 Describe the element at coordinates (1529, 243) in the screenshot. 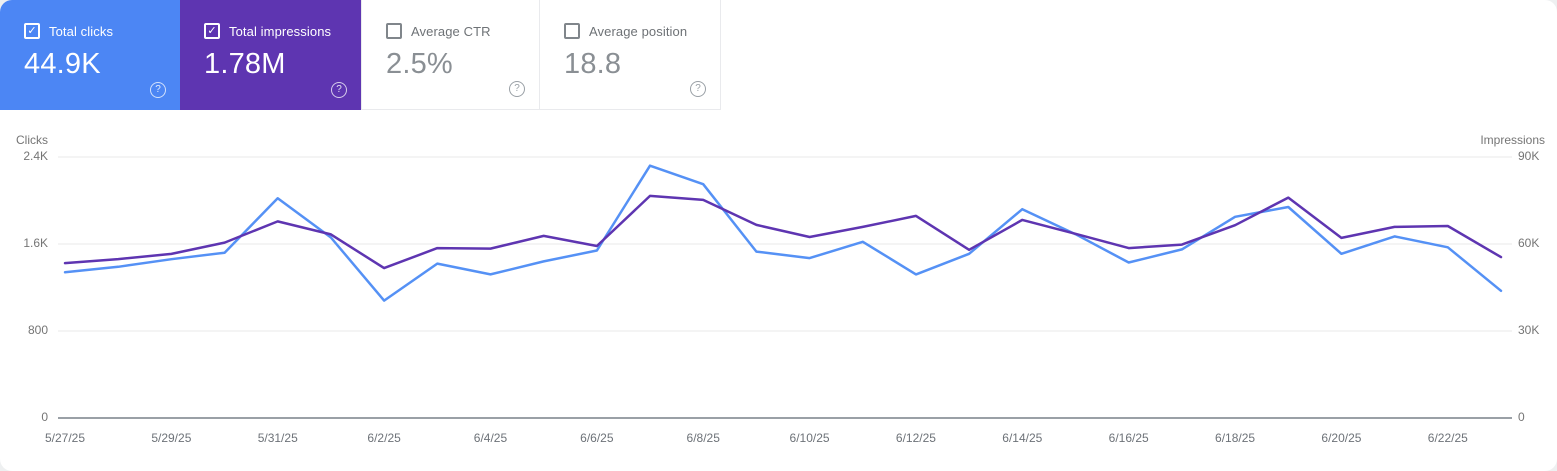

I see `right-axis-tick: 60K` at that location.